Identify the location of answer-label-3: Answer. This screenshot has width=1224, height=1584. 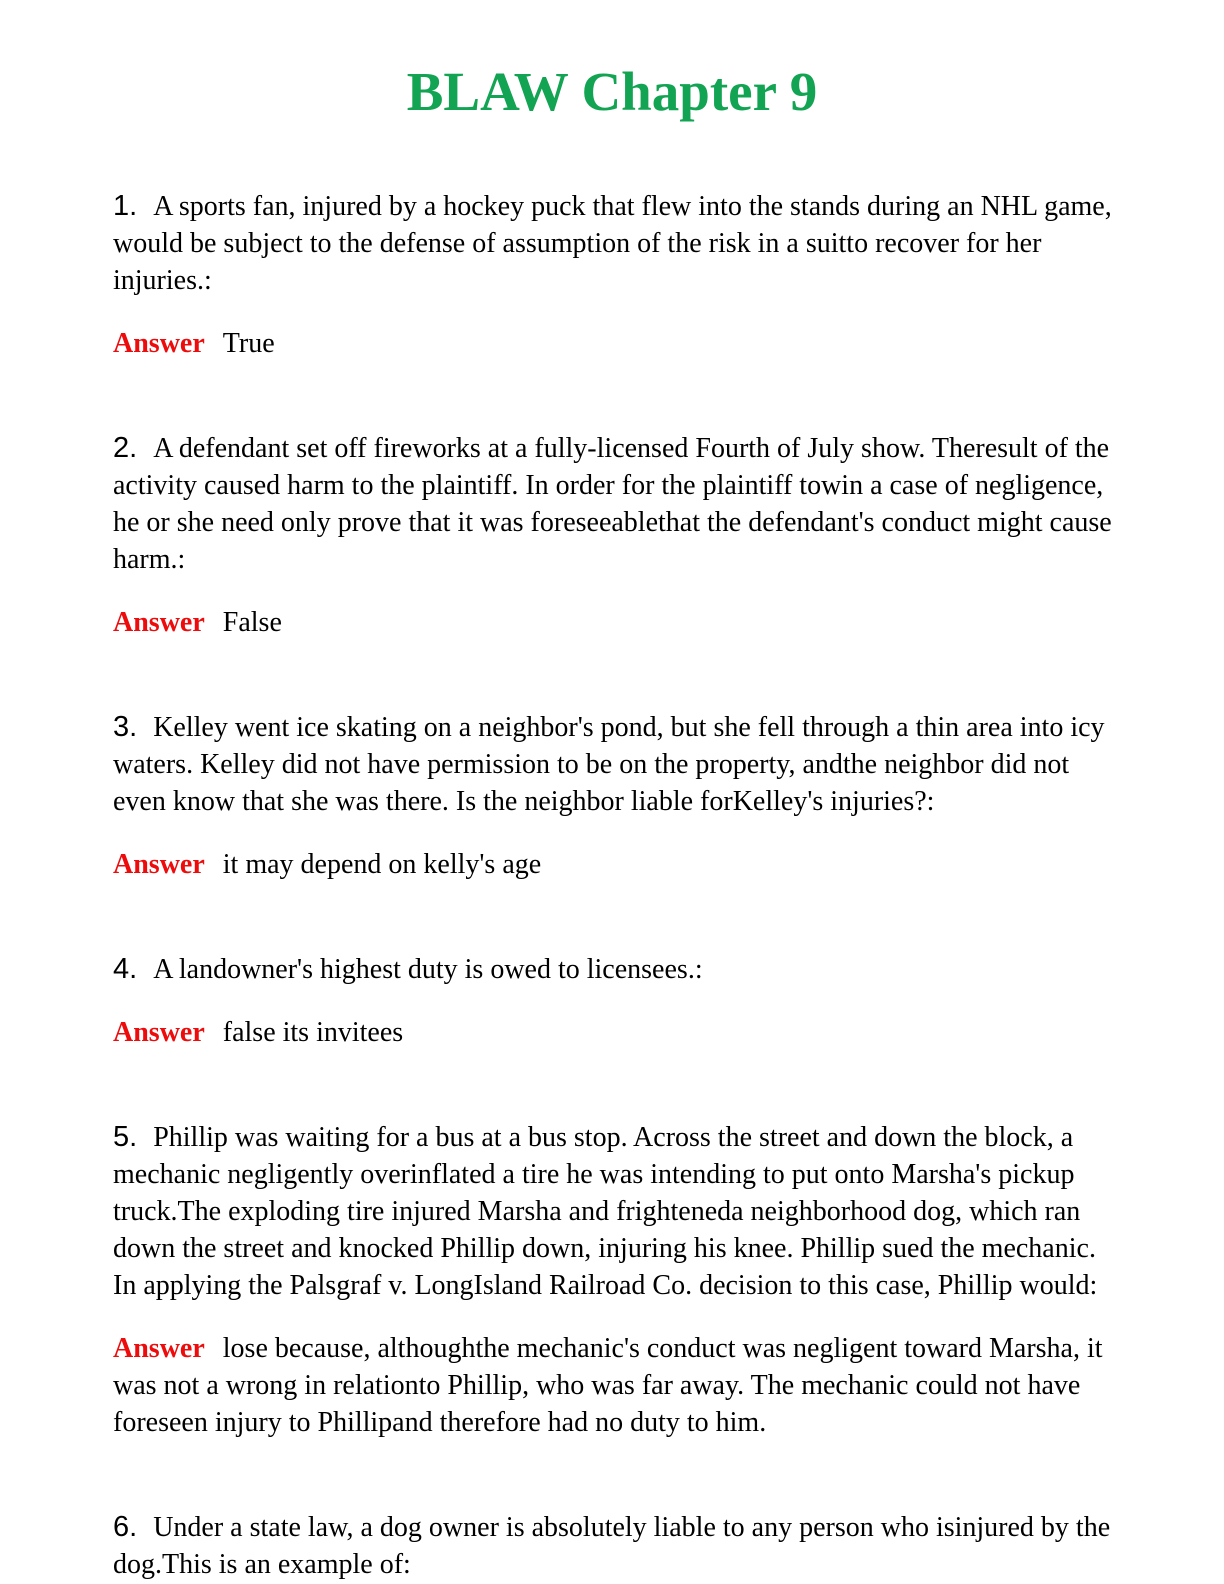
(159, 864).